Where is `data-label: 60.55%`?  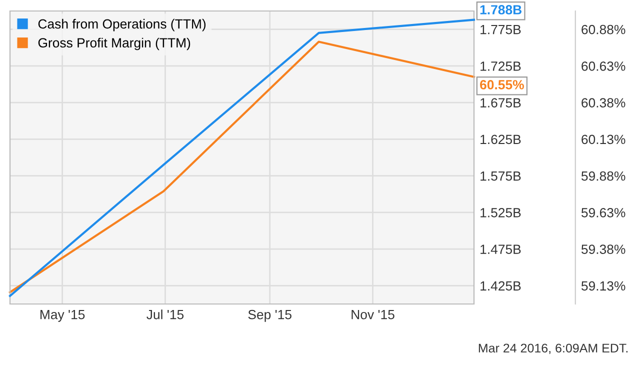
data-label: 60.55% is located at coordinates (502, 85).